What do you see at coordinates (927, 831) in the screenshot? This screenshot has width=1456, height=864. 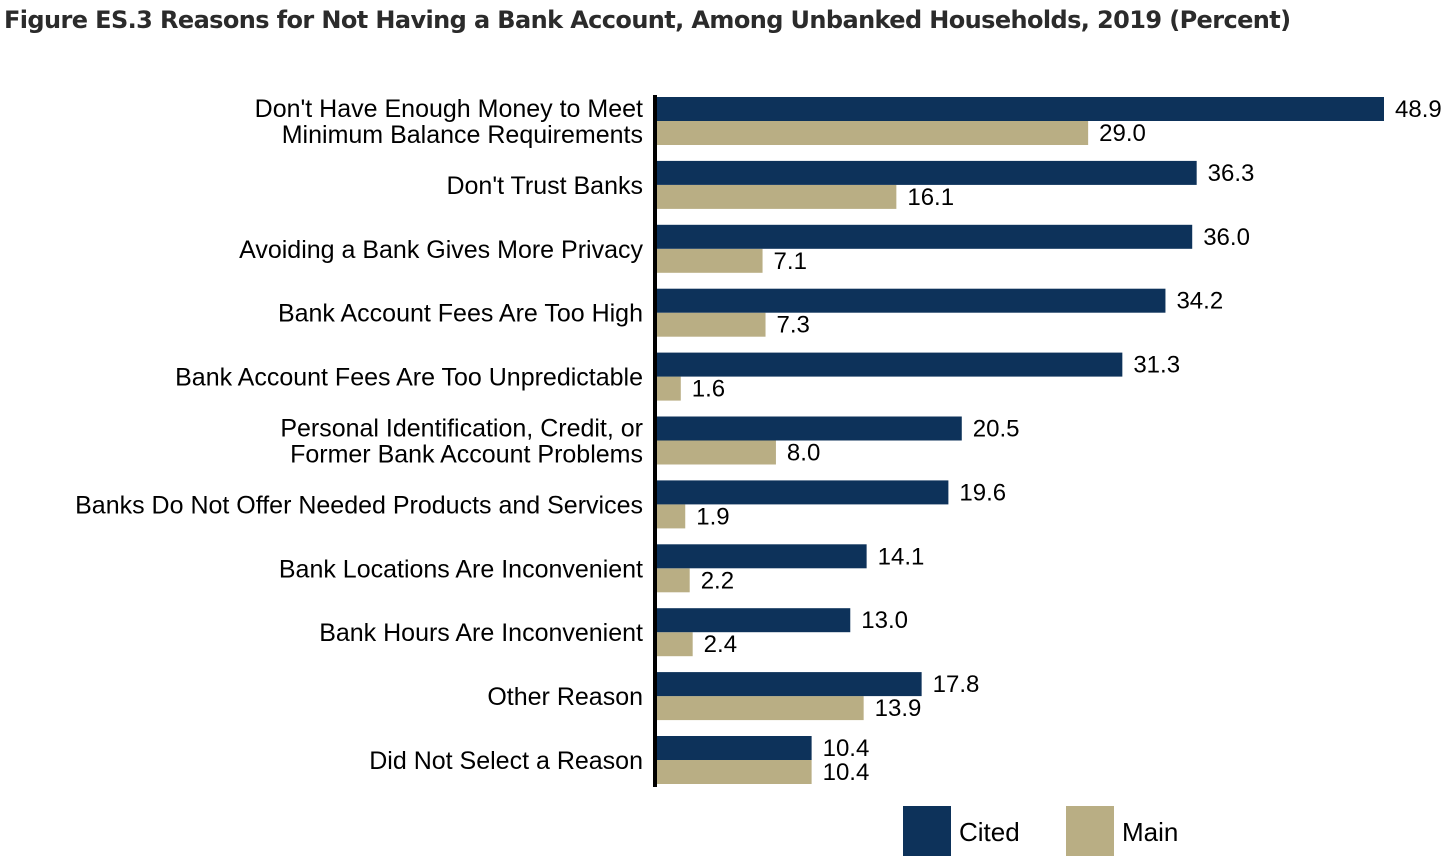 I see `legend-swatch-cited` at bounding box center [927, 831].